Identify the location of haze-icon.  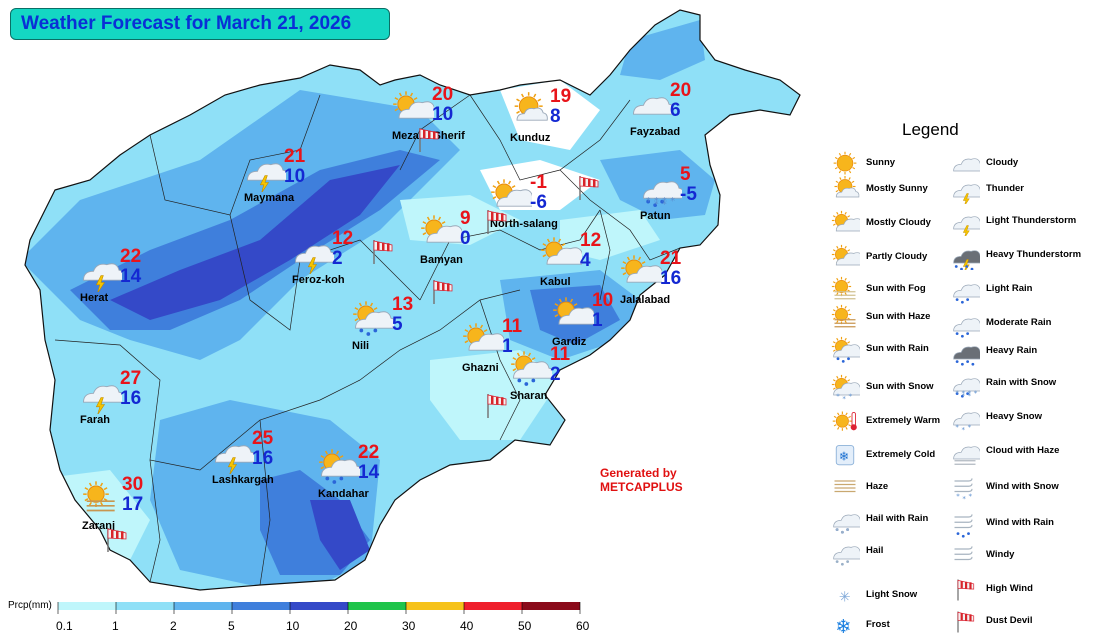
(845, 486).